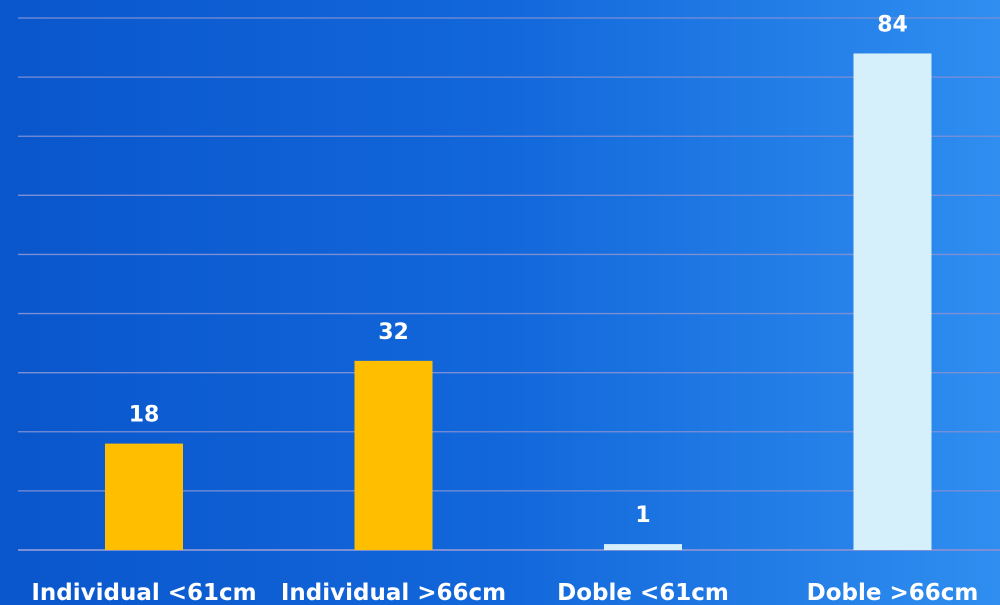 Image resolution: width=1000 pixels, height=605 pixels. I want to click on bar-value-label: 84, so click(892, 24).